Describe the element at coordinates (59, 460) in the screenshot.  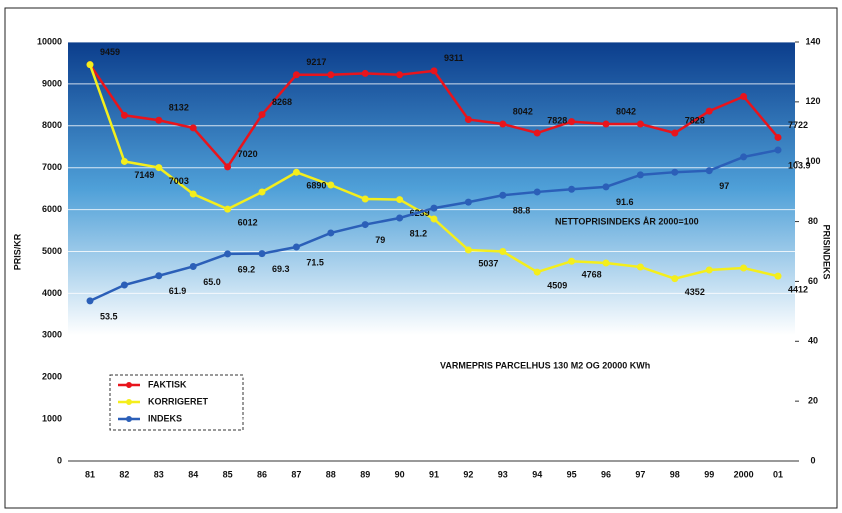
I see `y-tick-label: 0` at that location.